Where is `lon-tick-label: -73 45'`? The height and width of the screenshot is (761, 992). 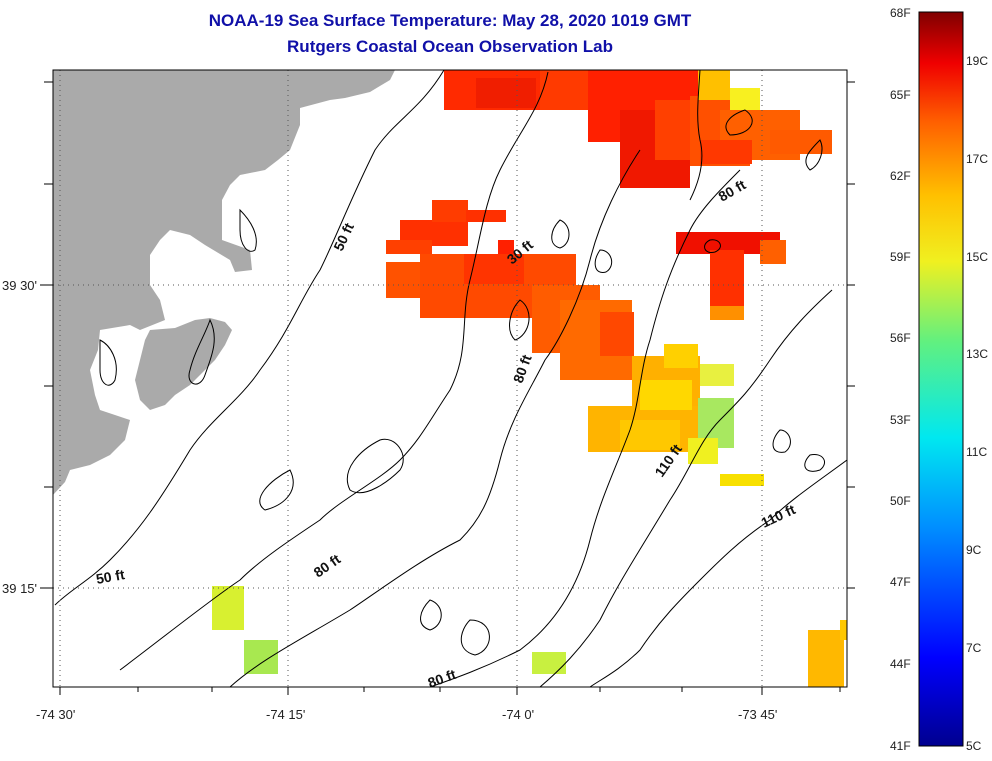
lon-tick-label: -73 45' is located at coordinates (757, 714).